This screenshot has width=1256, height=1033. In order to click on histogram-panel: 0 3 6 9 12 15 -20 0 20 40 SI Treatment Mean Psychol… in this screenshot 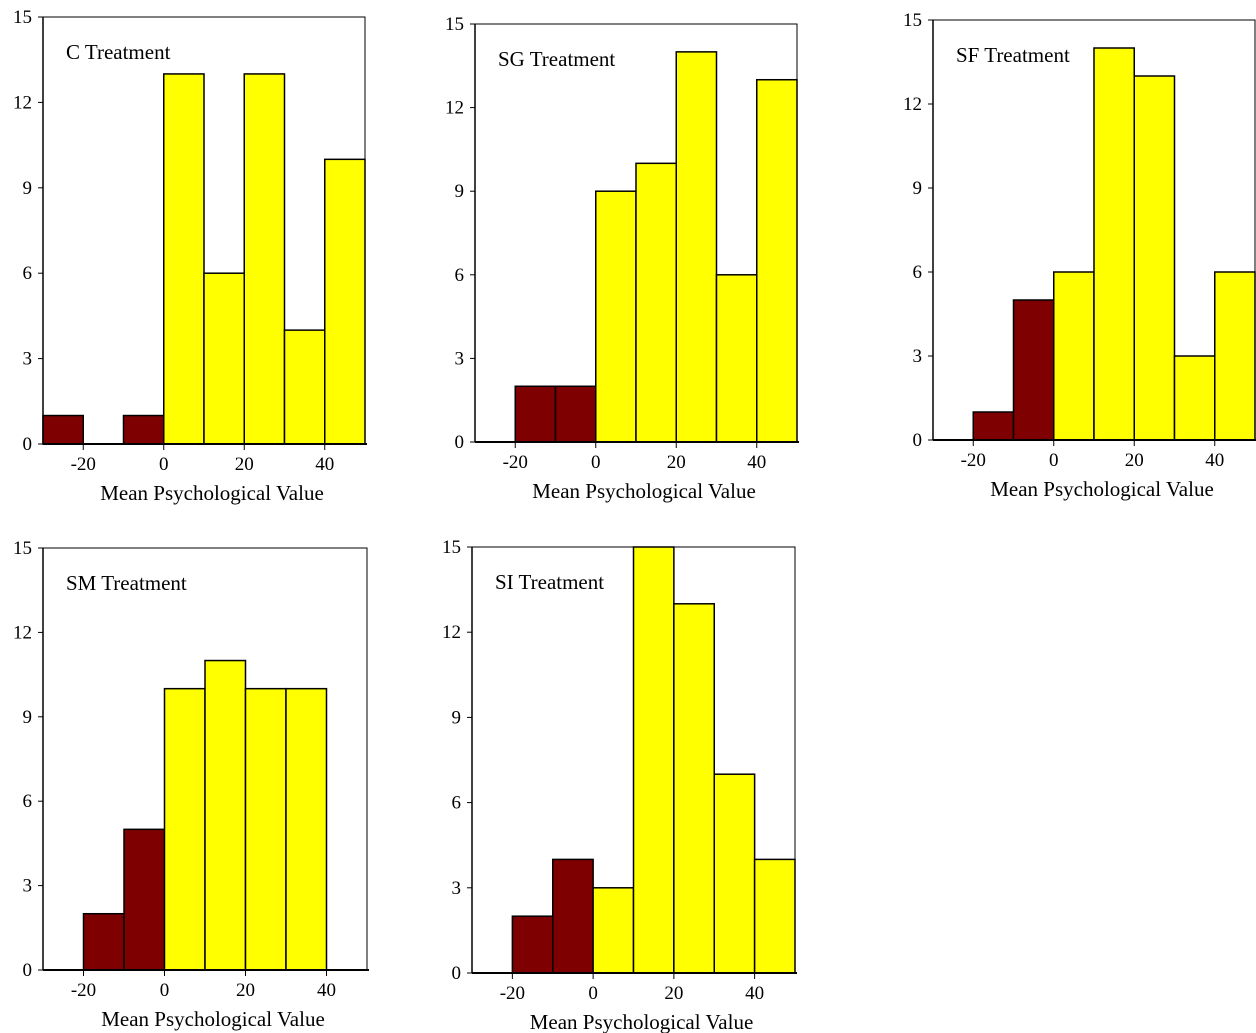, I will do `click(619, 785)`.